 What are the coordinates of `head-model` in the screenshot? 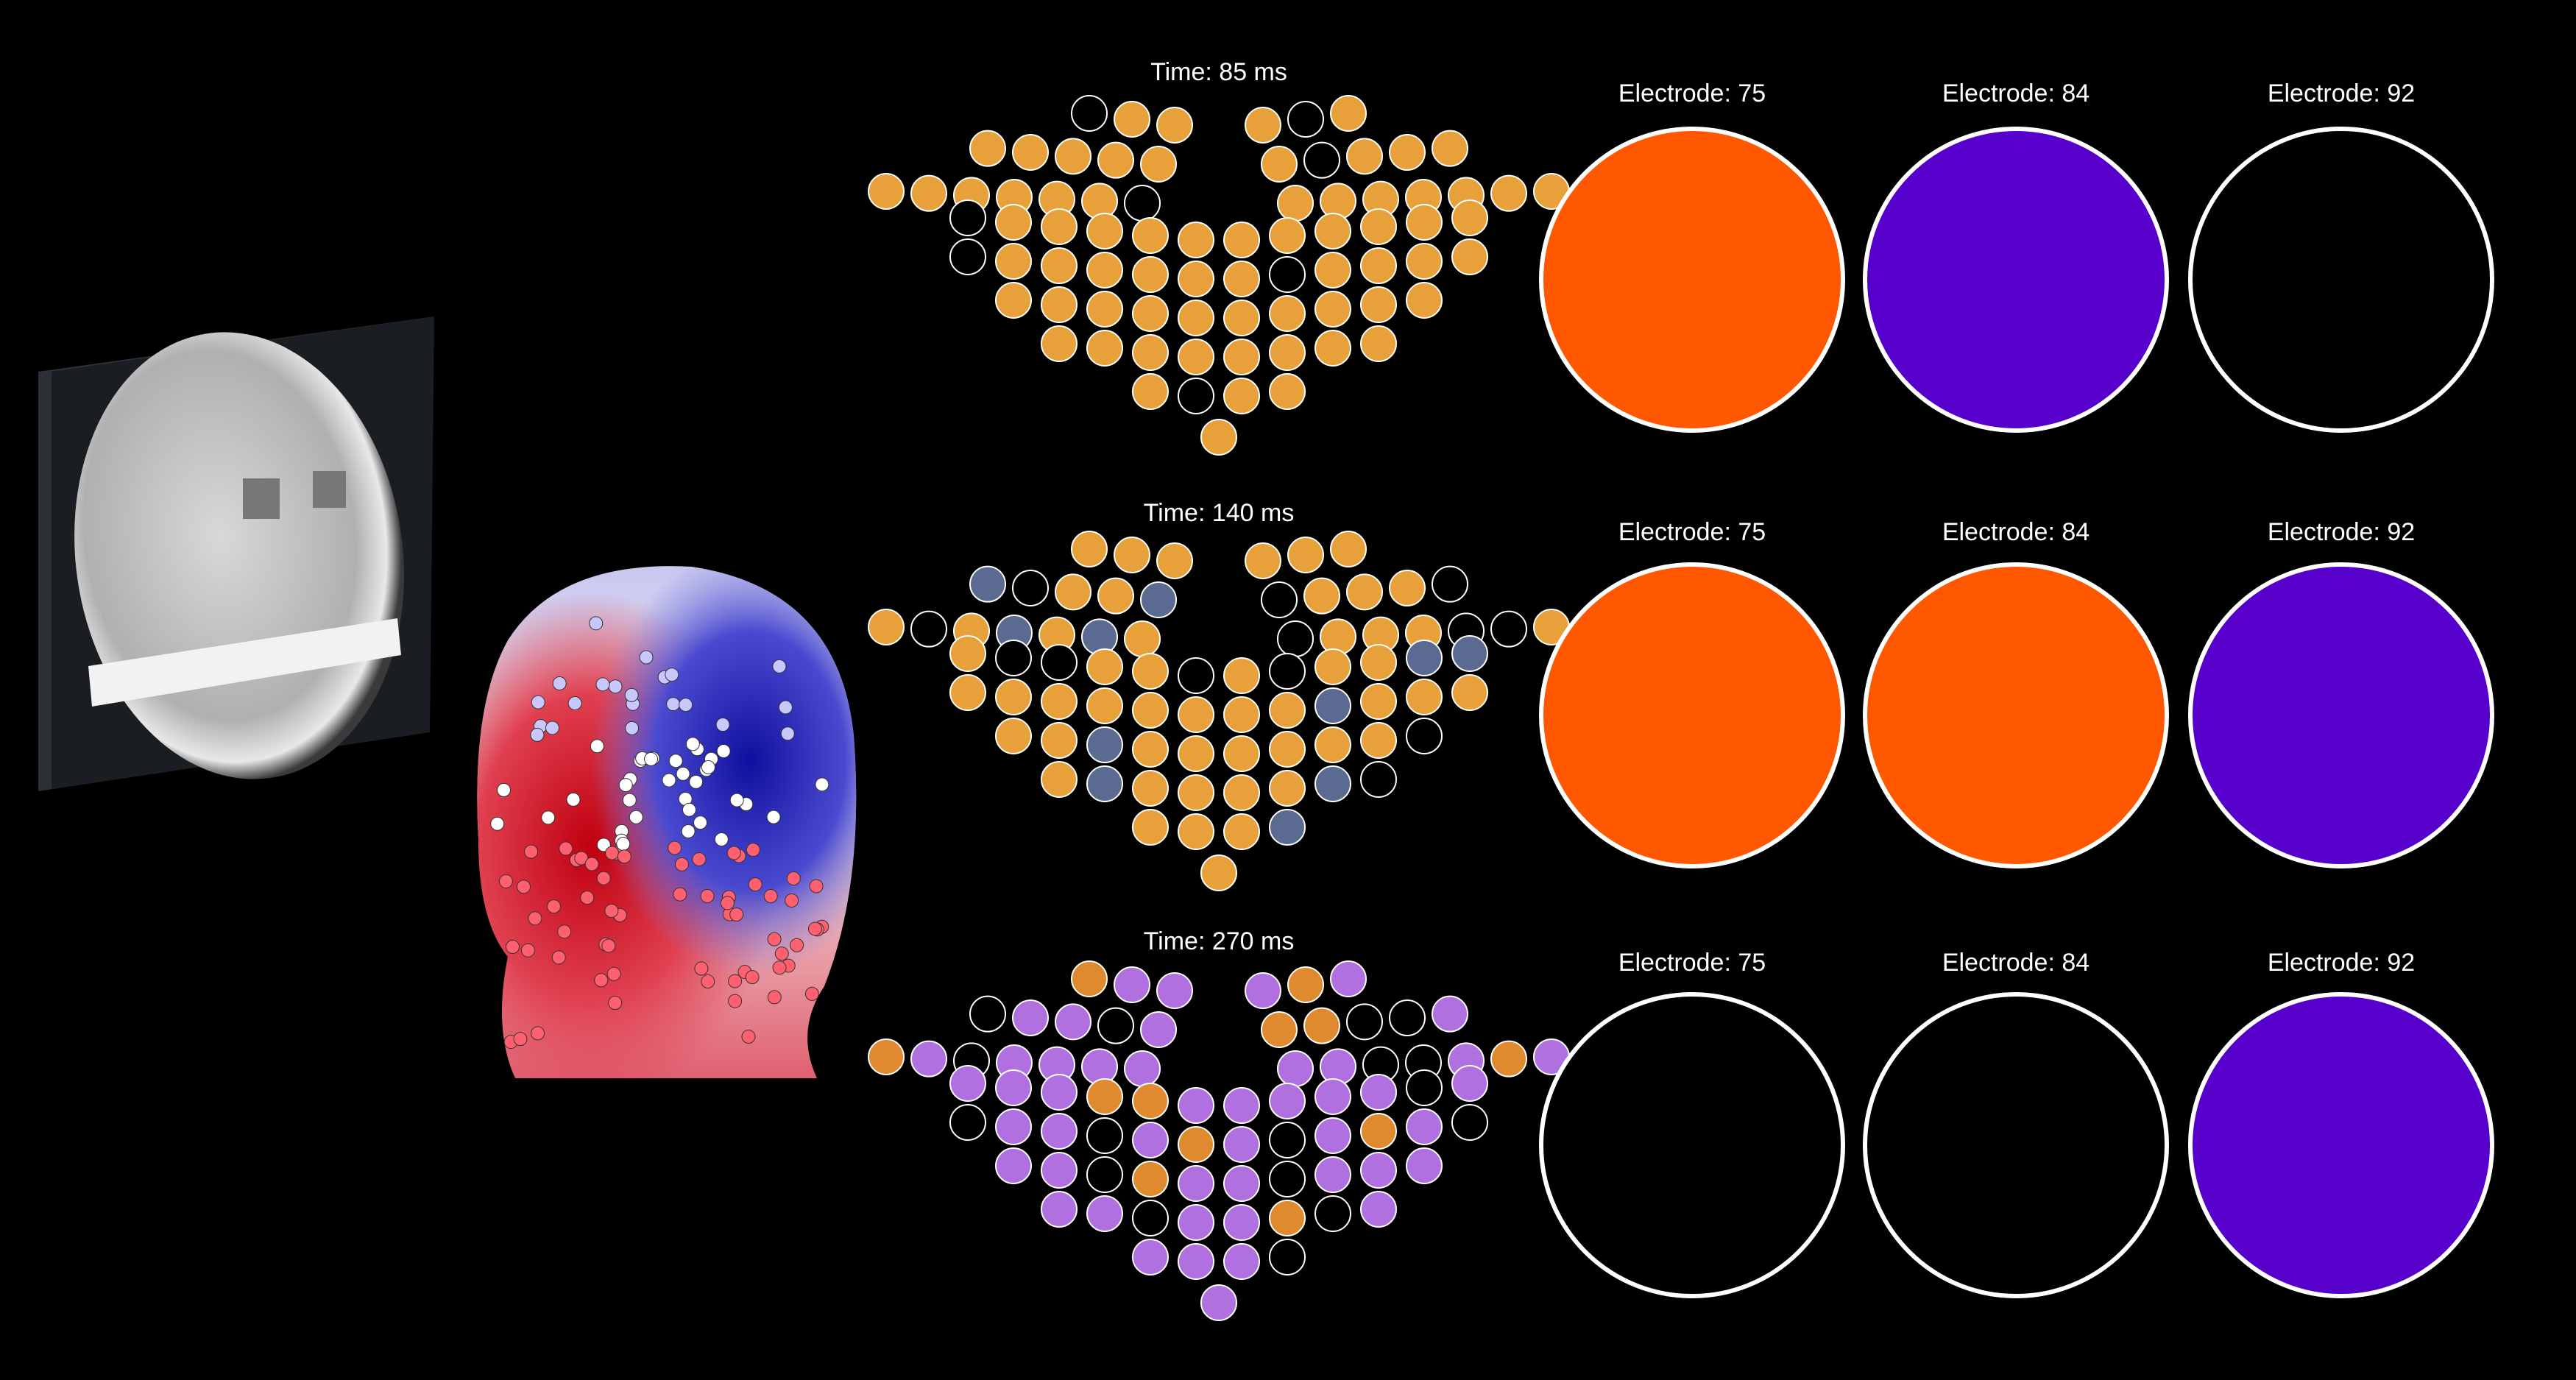 It's located at (667, 822).